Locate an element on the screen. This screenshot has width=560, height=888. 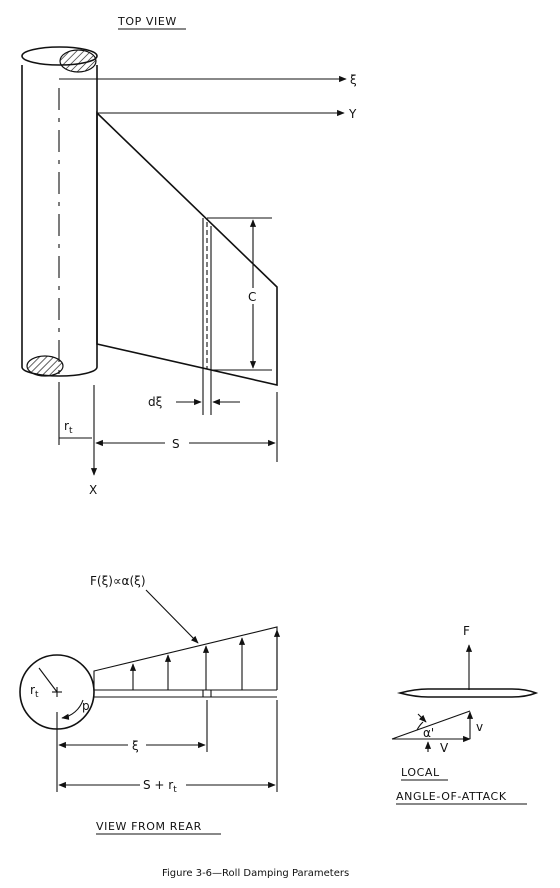
xi-axis-label: ξ is located at coordinates (353, 80).